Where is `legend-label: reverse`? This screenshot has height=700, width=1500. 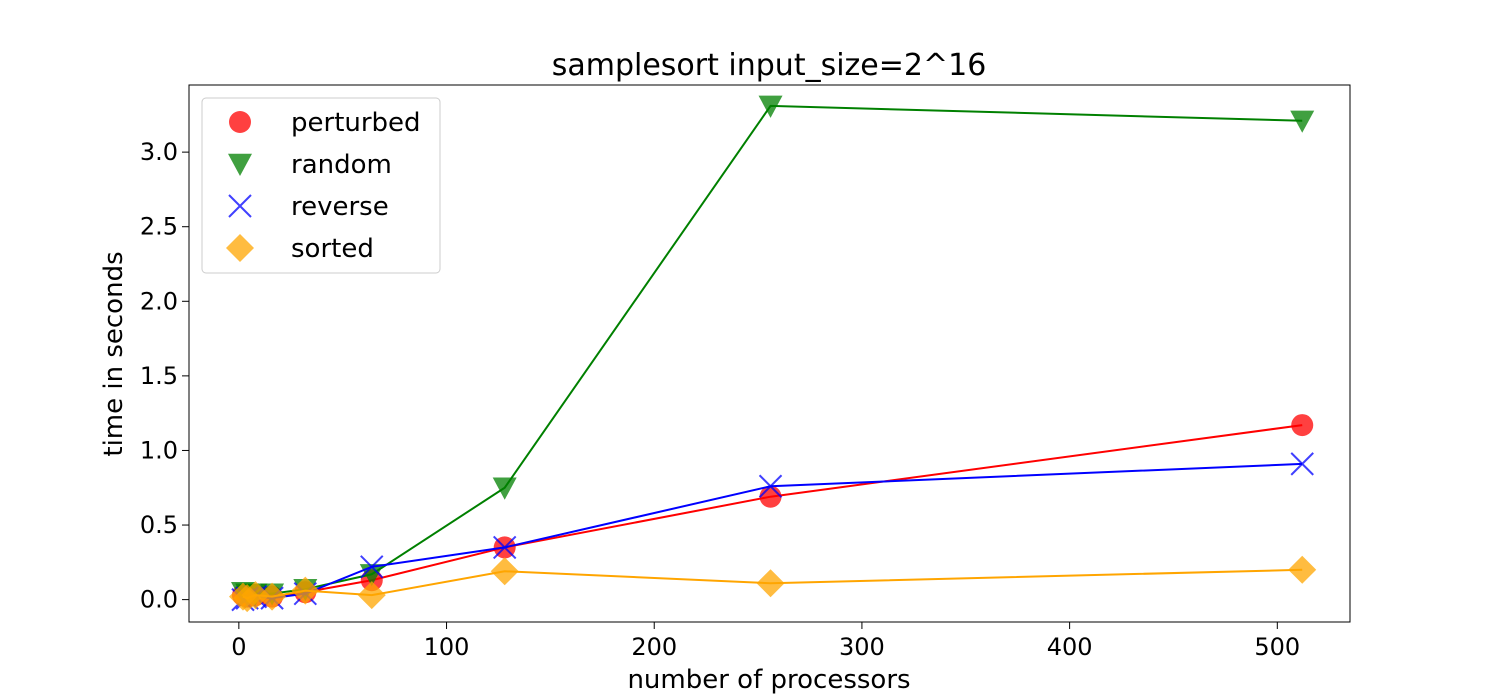
legend-label: reverse is located at coordinates (340, 207).